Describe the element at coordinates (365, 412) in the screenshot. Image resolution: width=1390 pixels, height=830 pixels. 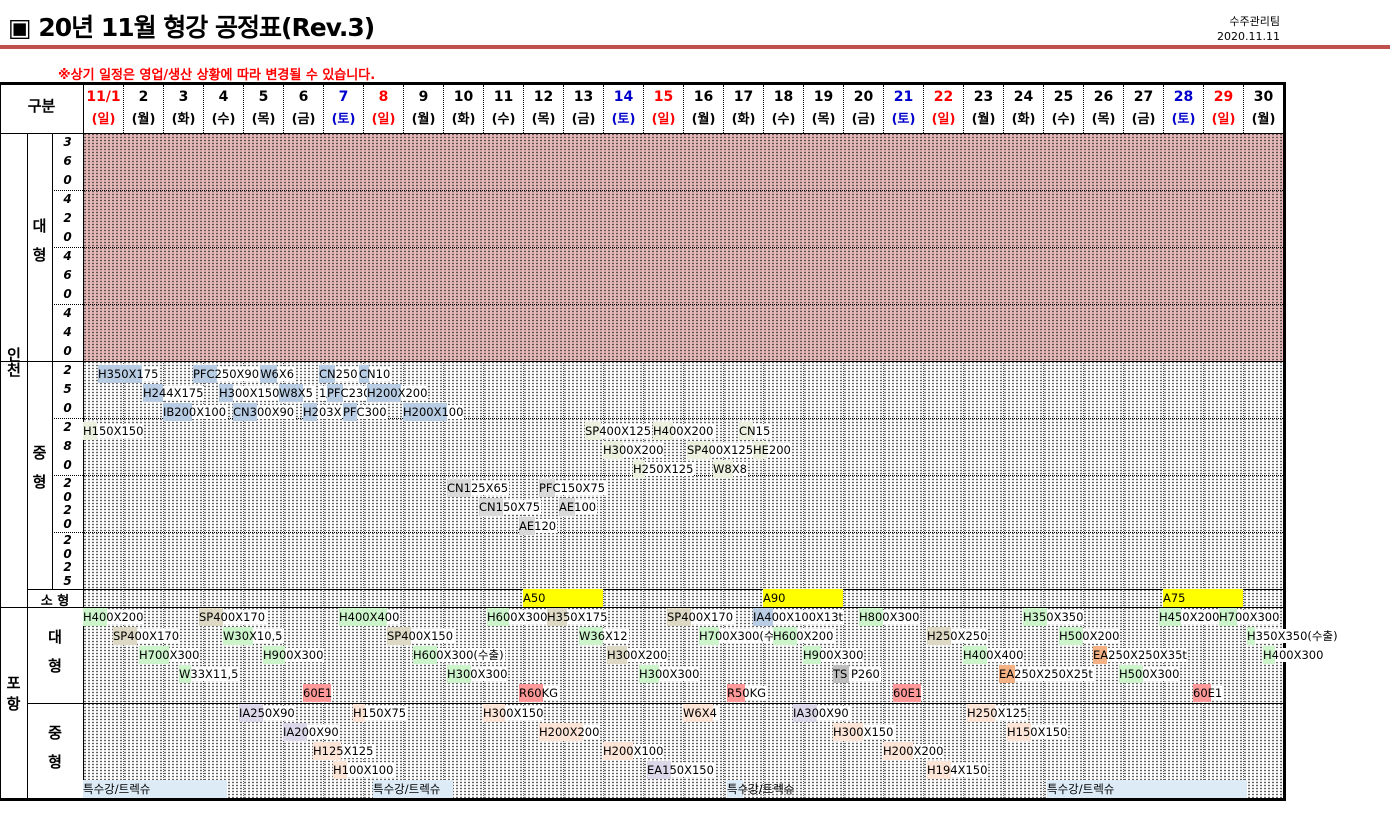
I see `item-label: PFC300` at that location.